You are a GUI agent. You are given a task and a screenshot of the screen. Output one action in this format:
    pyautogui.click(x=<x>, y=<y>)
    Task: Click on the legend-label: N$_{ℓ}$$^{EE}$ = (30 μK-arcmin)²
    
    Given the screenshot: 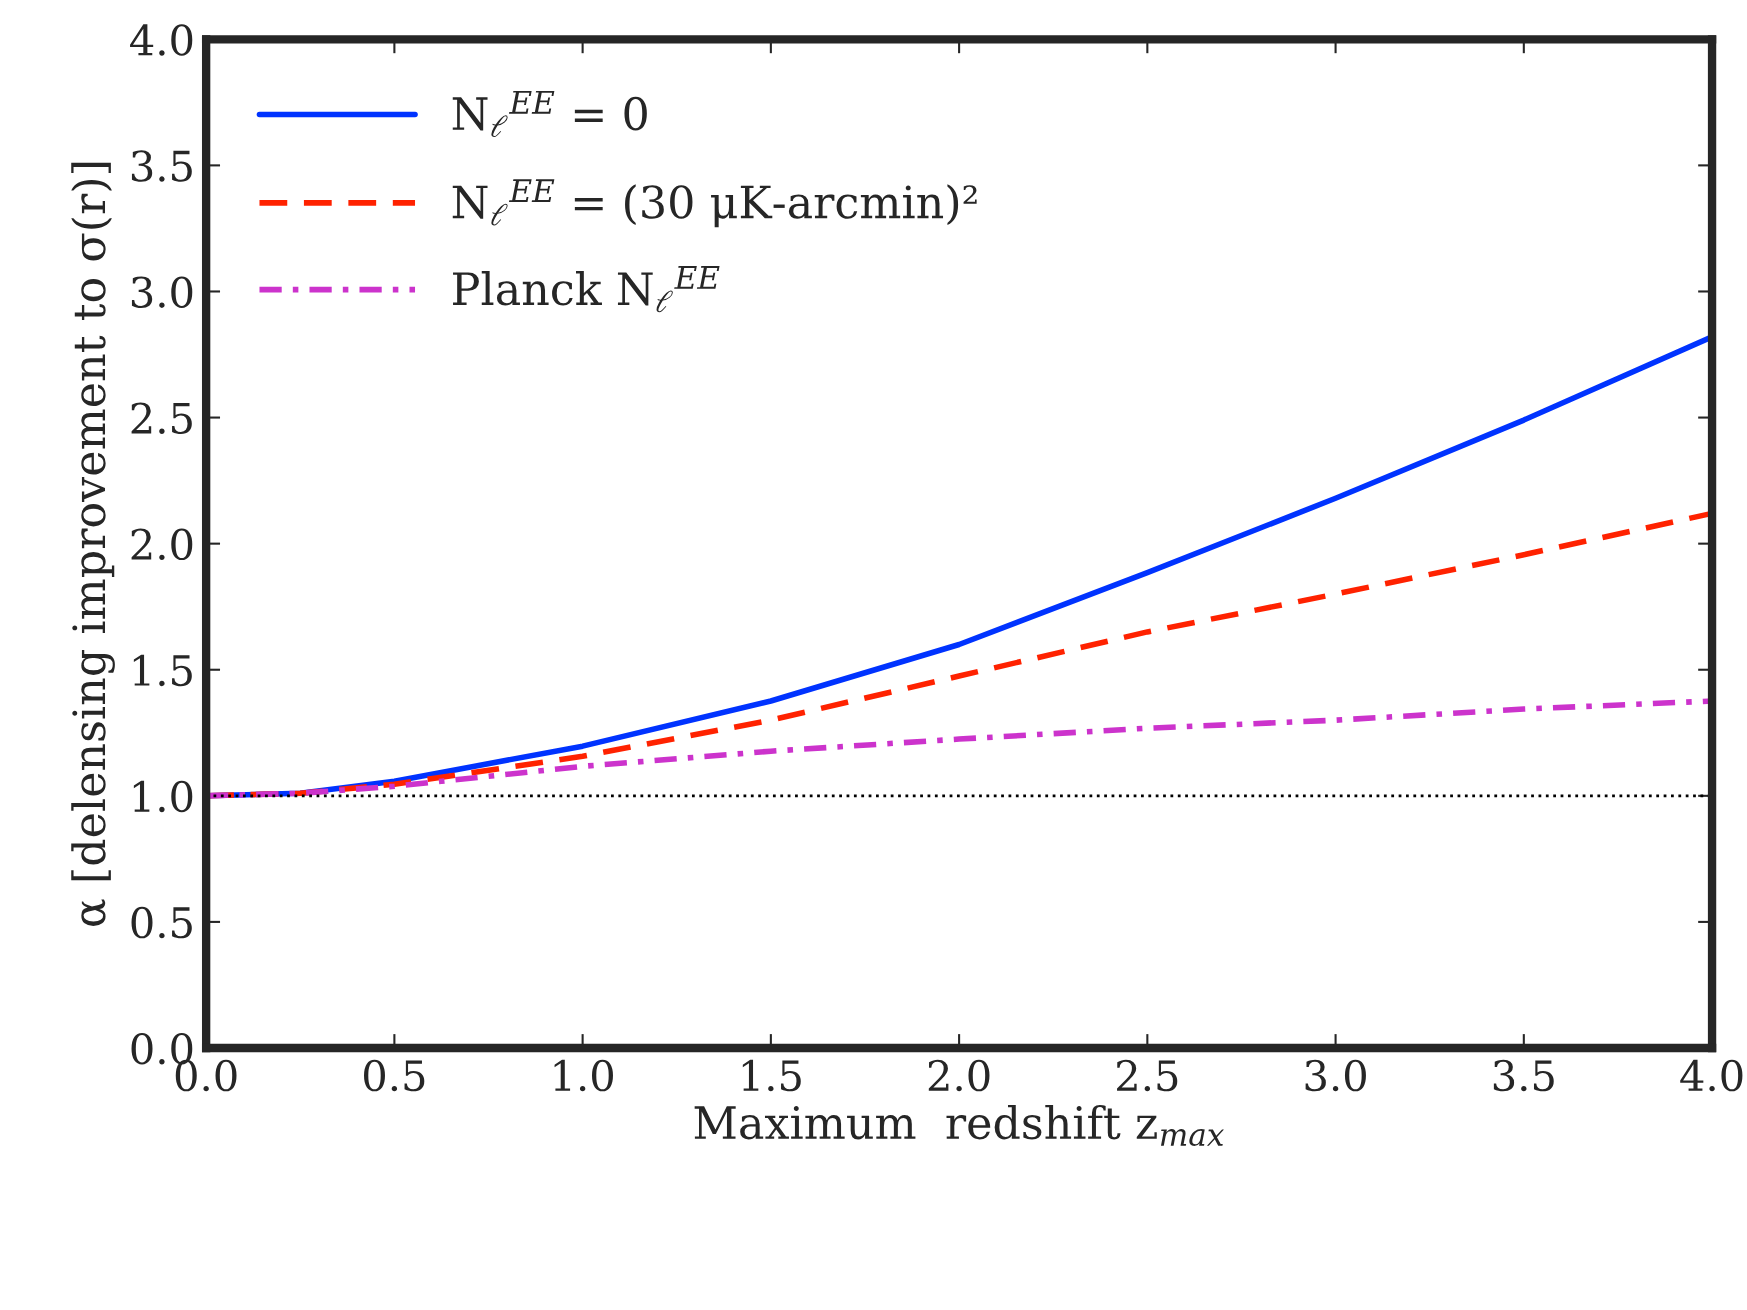 What is the action you would take?
    pyautogui.click(x=714, y=203)
    